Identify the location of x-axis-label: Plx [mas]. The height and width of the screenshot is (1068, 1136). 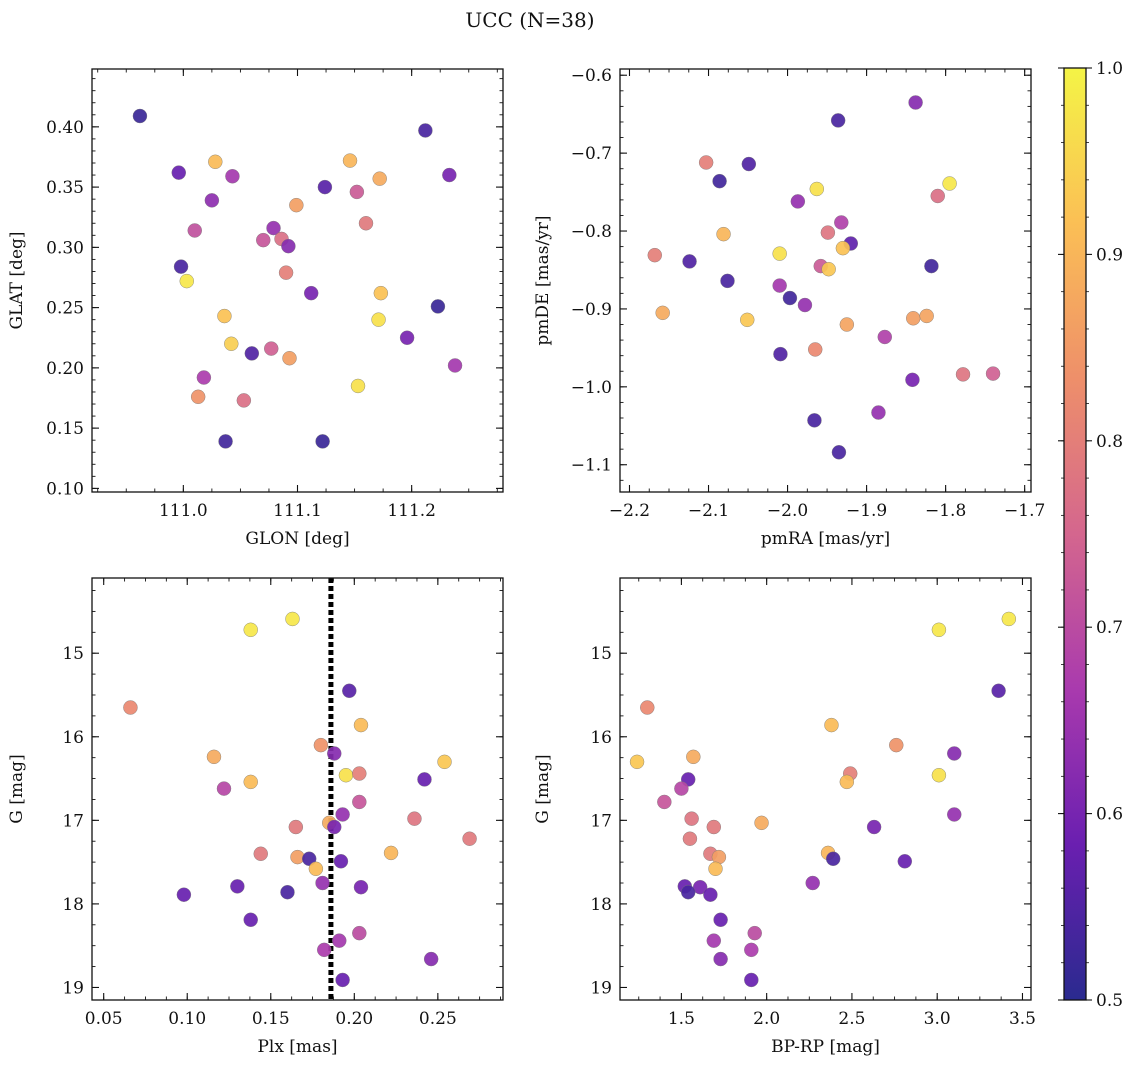
(297, 1047).